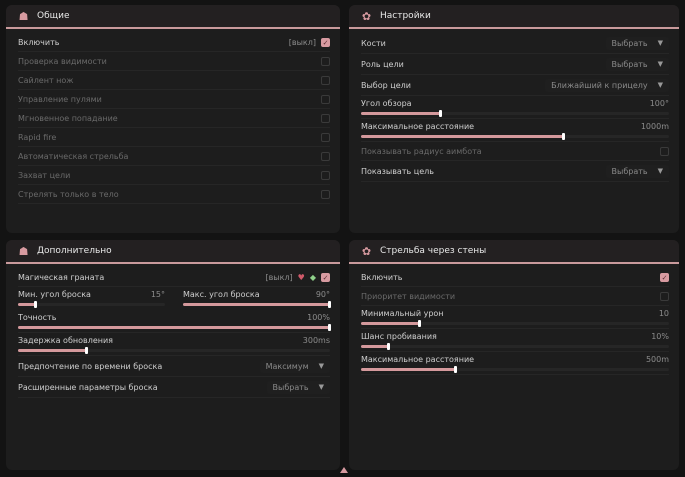 This screenshot has width=685, height=477. I want to click on gem-icon: ◆, so click(312, 277).